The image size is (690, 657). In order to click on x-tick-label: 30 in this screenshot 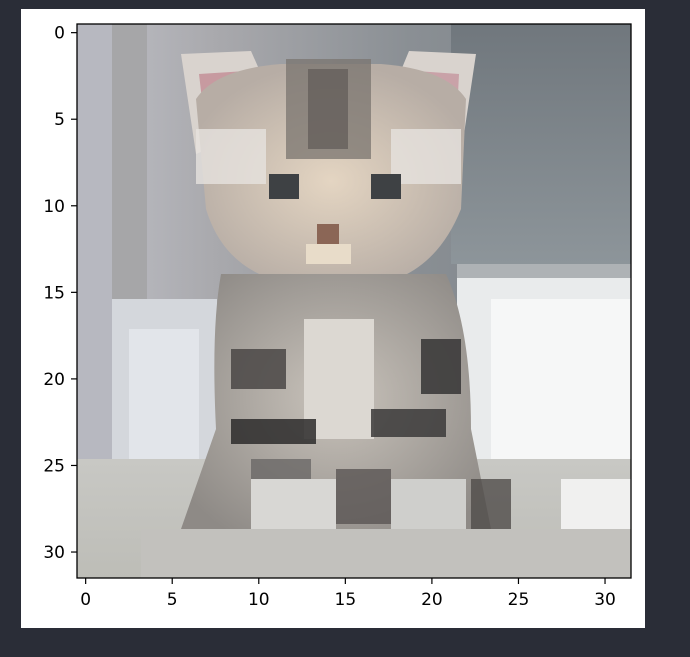, I will do `click(605, 600)`.